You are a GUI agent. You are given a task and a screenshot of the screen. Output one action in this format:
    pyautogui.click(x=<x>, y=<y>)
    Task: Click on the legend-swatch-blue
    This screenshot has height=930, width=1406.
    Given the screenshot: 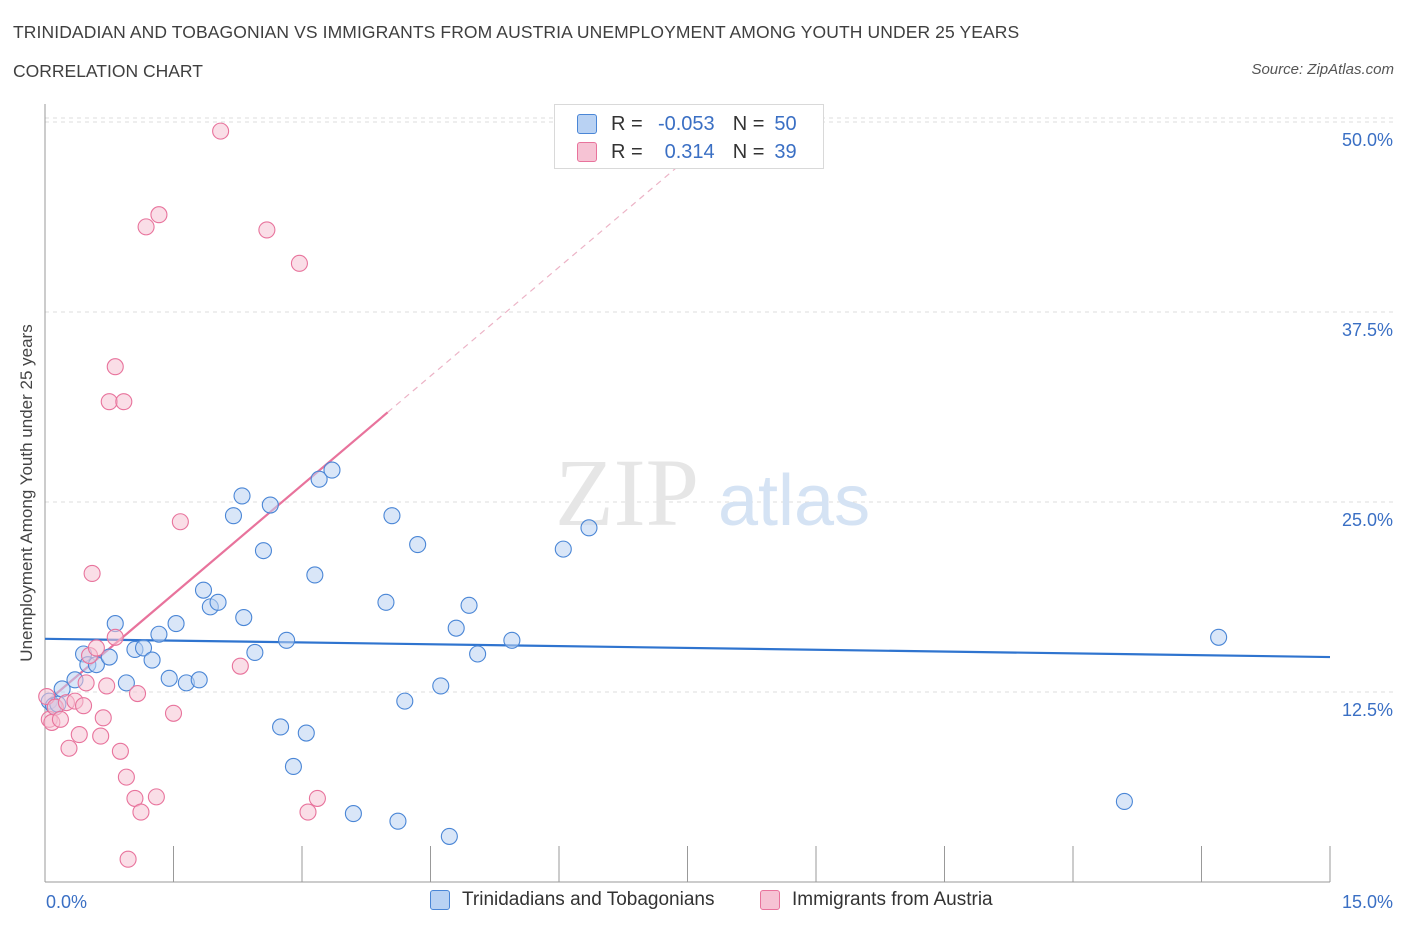 What is the action you would take?
    pyautogui.click(x=587, y=124)
    